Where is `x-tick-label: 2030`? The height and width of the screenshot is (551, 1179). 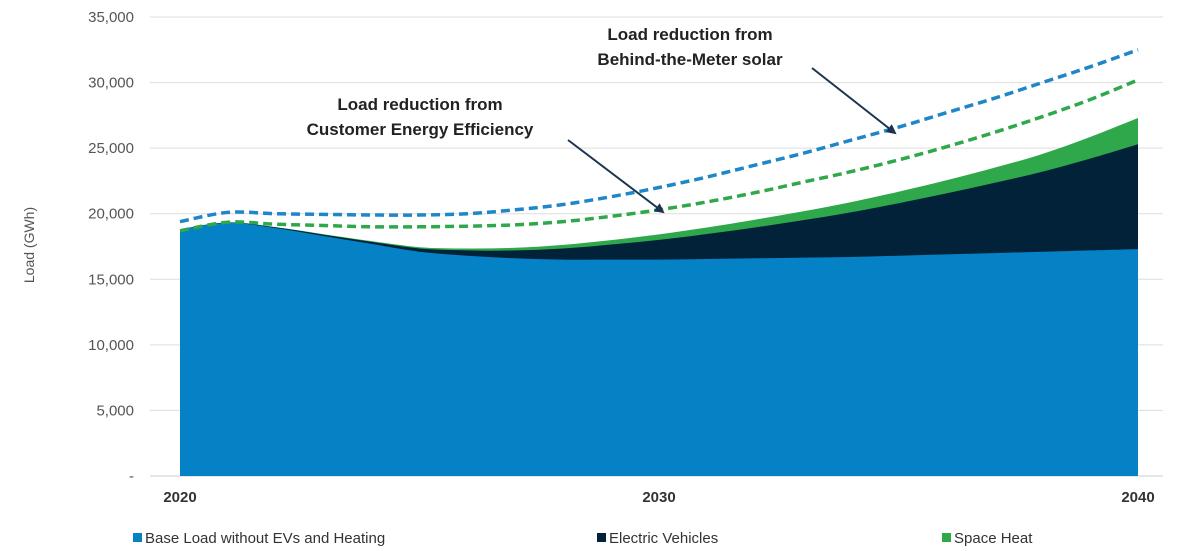 x-tick-label: 2030 is located at coordinates (658, 497).